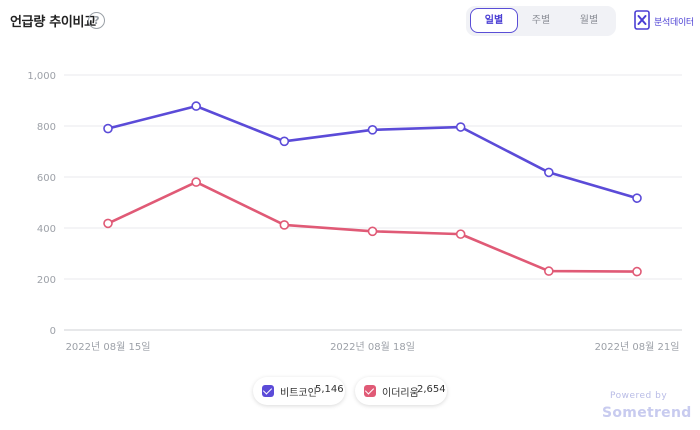 Image resolution: width=700 pixels, height=430 pixels. What do you see at coordinates (400, 393) in the screenshot?
I see `legend-series-name: 이더리움` at bounding box center [400, 393].